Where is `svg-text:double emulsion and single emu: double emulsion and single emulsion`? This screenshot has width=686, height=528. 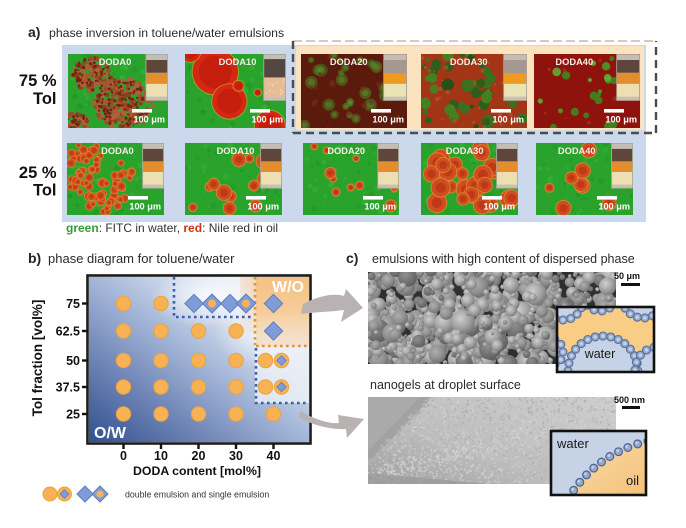
svg-text:double emulsion and single emu: double emulsion and single emulsion is located at coordinates (197, 495).